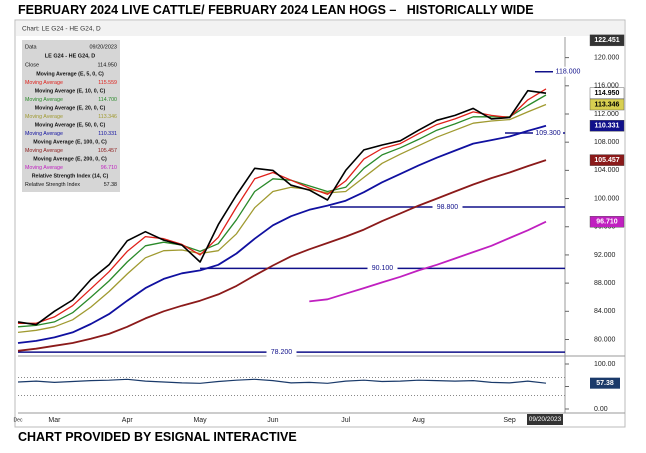 This screenshot has height=453, width=646. Describe the element at coordinates (157, 437) in the screenshot. I see `footer-text: CHART PROVIDED BY ESIGNAL INTERACTIVE` at that location.